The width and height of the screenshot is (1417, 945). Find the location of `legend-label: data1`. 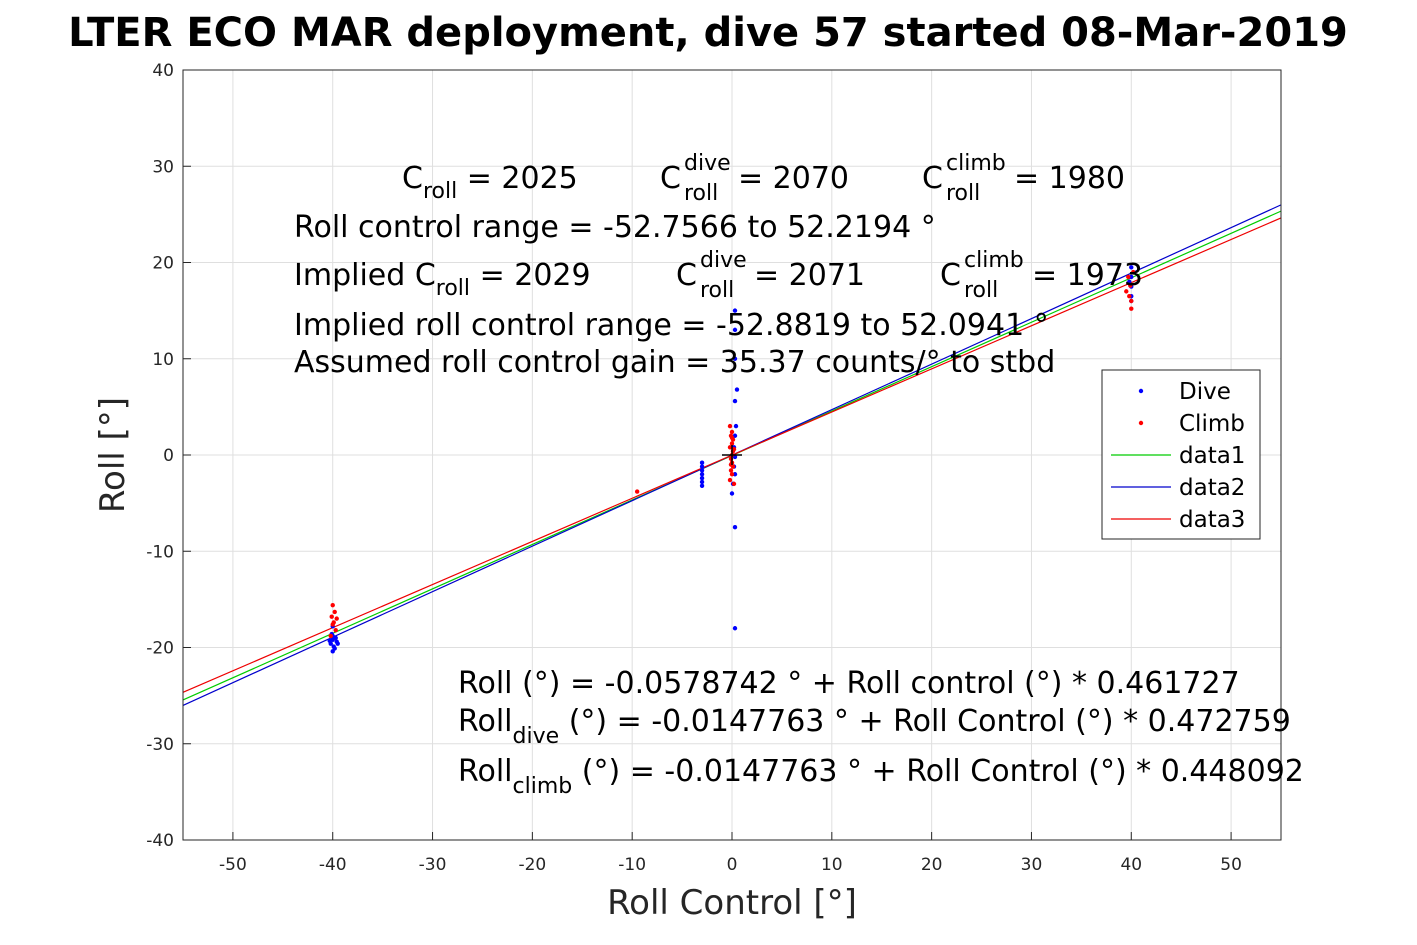

legend-label: data1 is located at coordinates (1212, 456).